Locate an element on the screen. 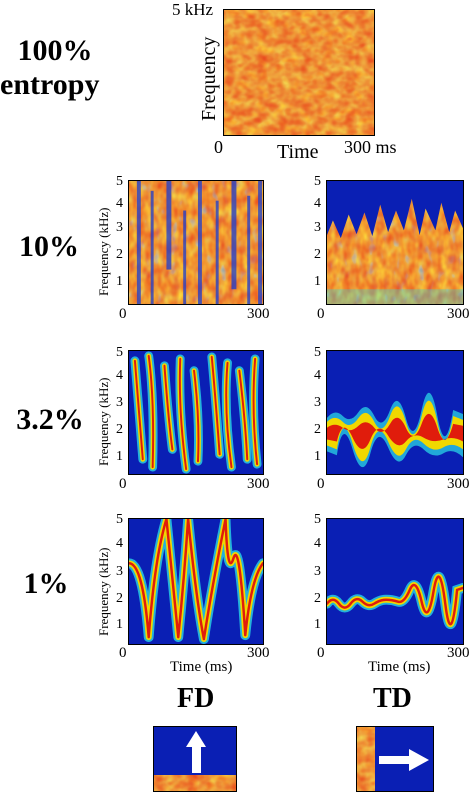  row1-fd-spectrogram is located at coordinates (196, 581).